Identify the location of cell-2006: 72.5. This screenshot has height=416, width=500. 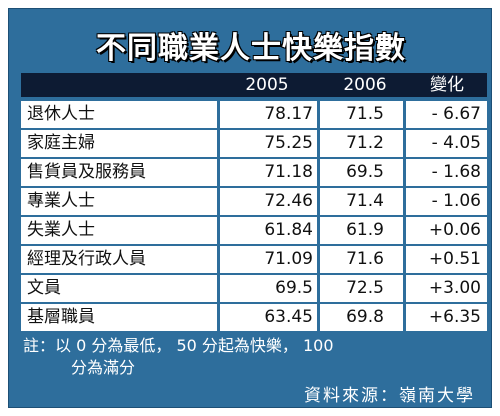
(365, 288).